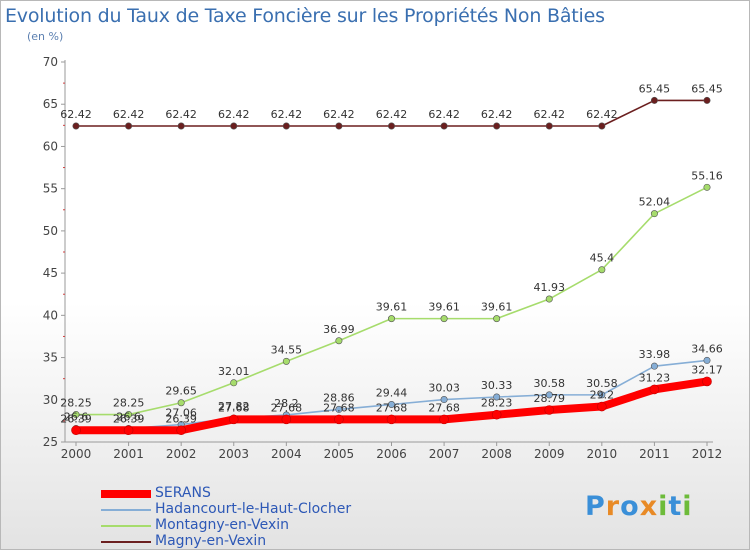 The height and width of the screenshot is (550, 750). Describe the element at coordinates (675, 506) in the screenshot. I see `logo-letter: t` at that location.